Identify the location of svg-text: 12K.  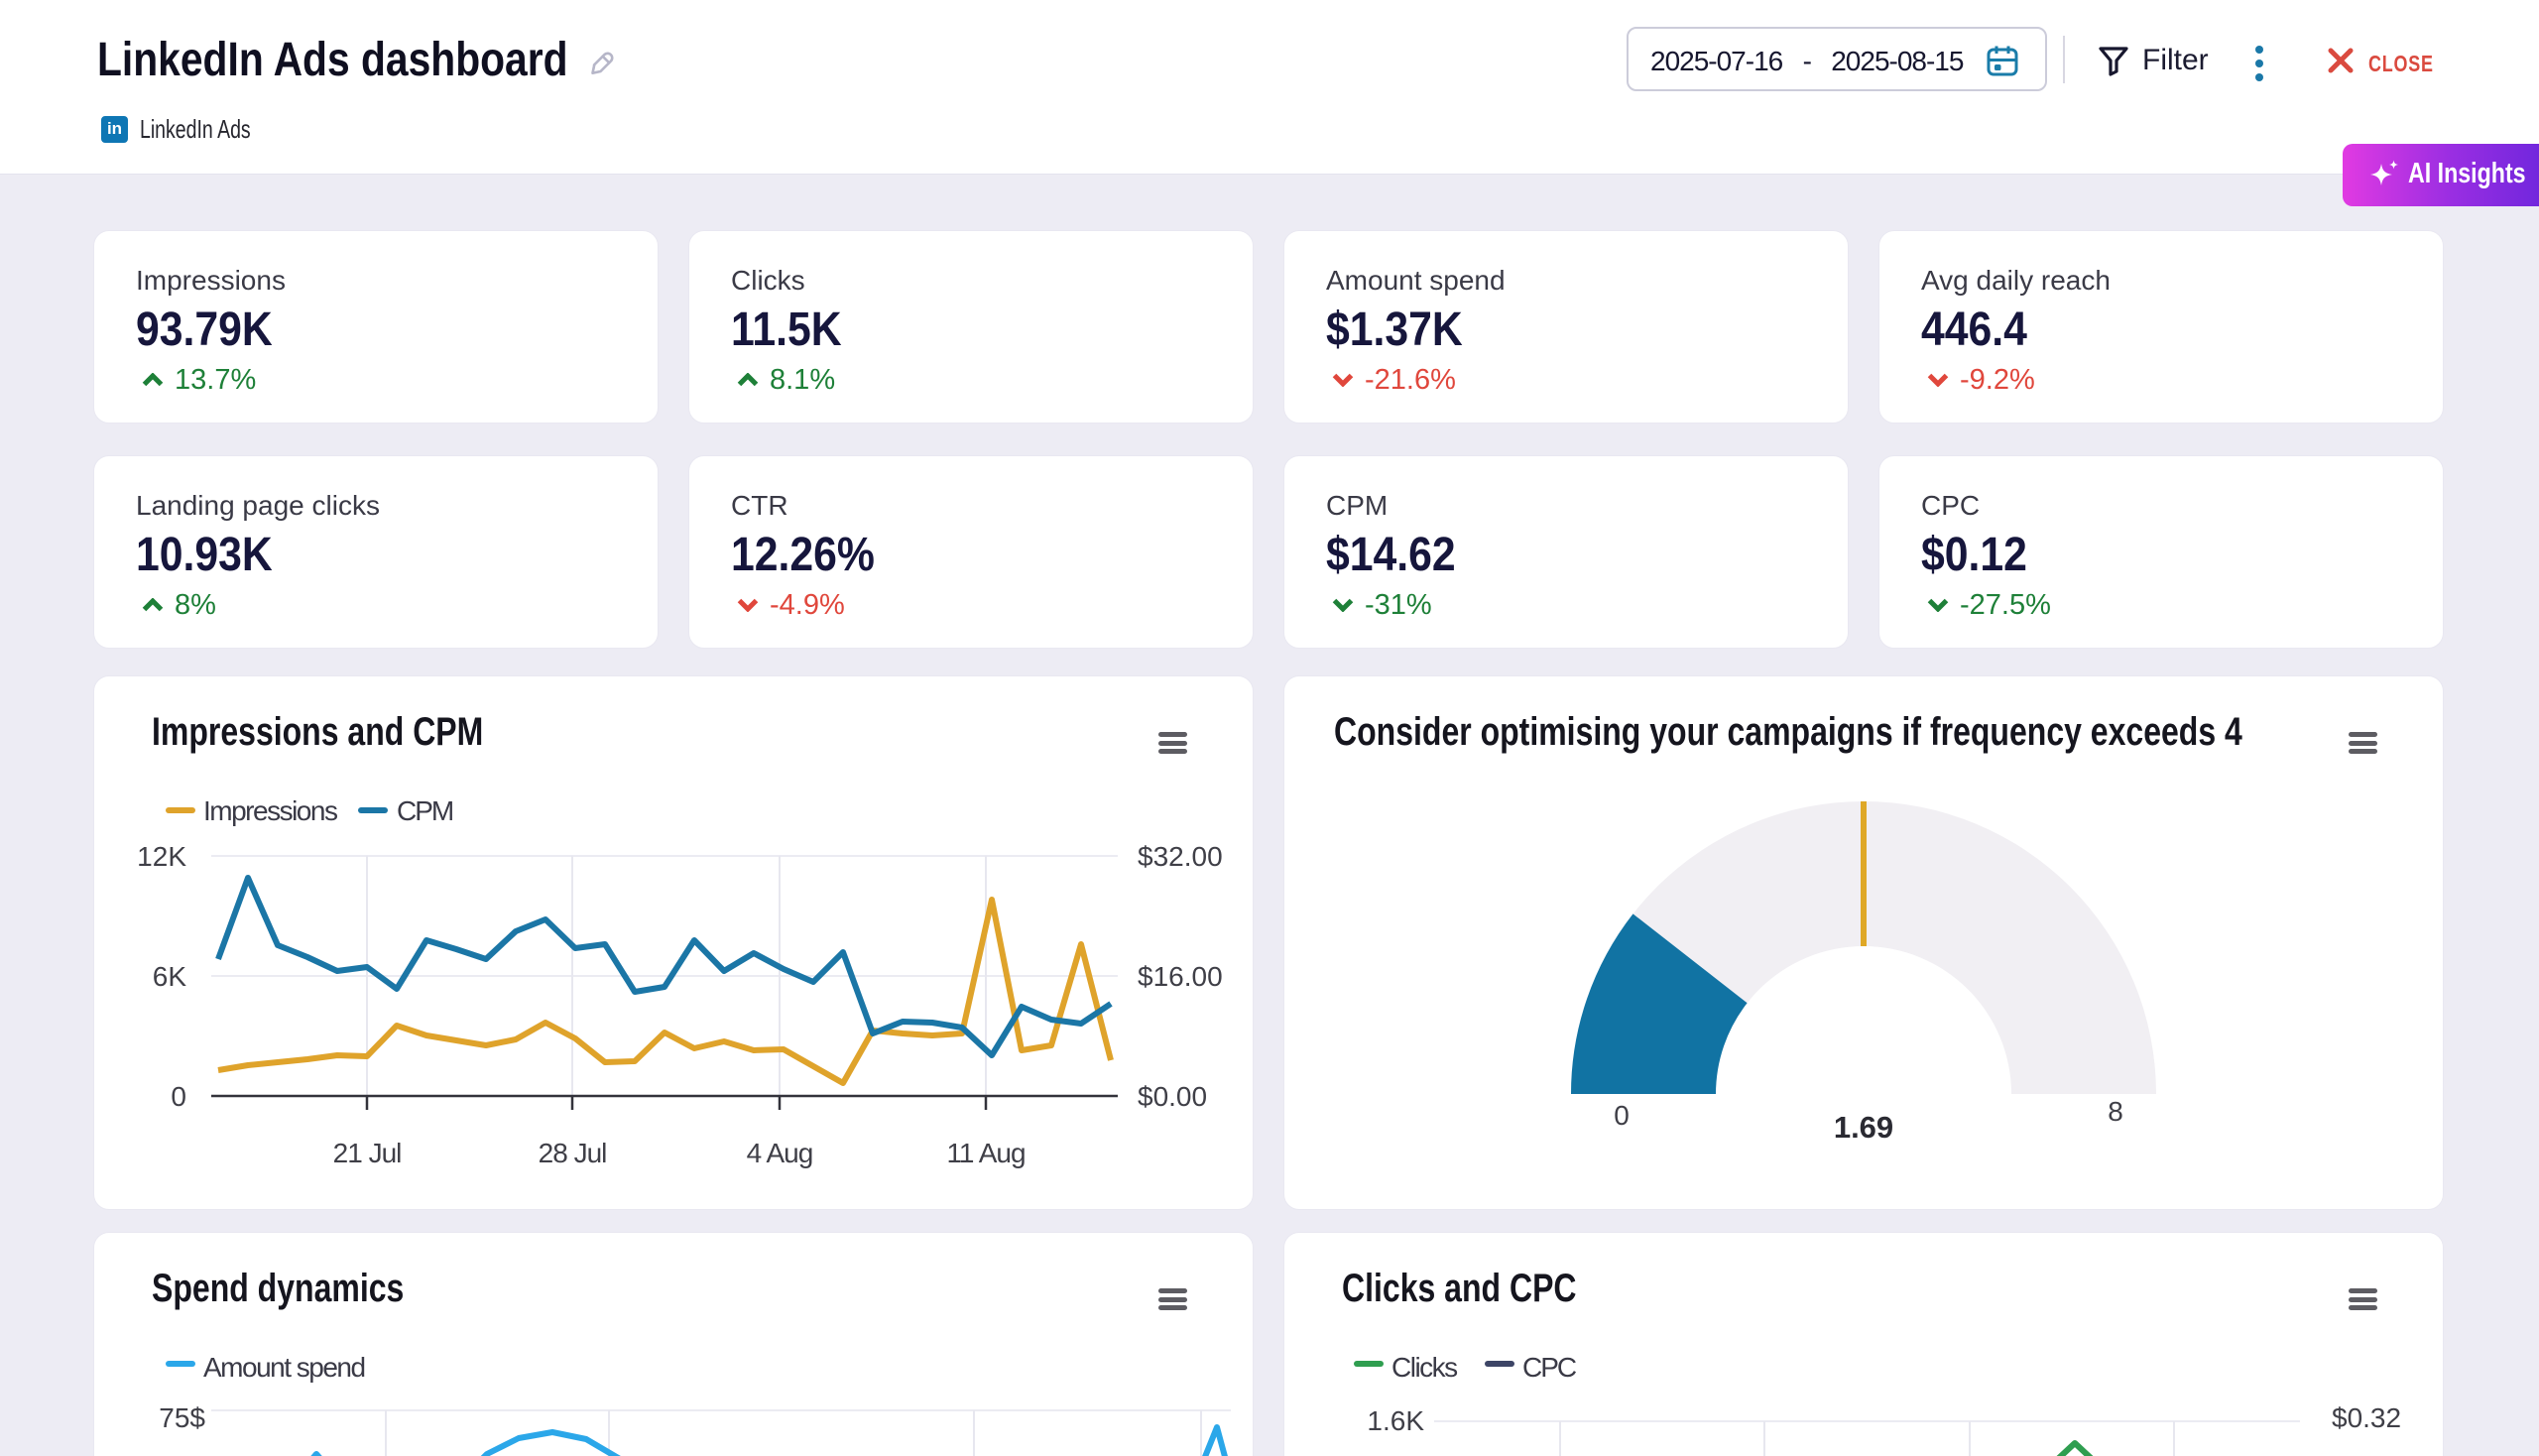
(162, 856).